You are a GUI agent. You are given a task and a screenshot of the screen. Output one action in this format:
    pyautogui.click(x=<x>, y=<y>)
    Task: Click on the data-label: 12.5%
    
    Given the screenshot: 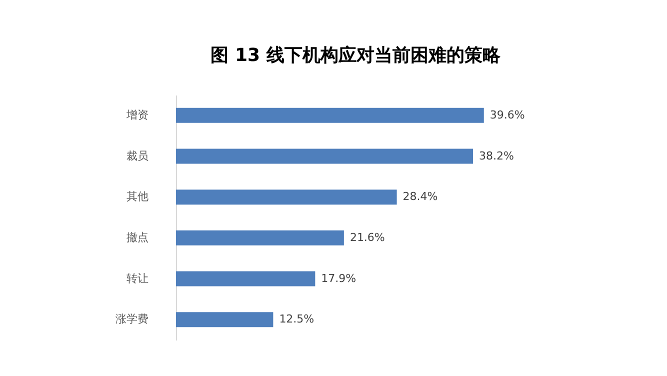 What is the action you would take?
    pyautogui.click(x=296, y=319)
    